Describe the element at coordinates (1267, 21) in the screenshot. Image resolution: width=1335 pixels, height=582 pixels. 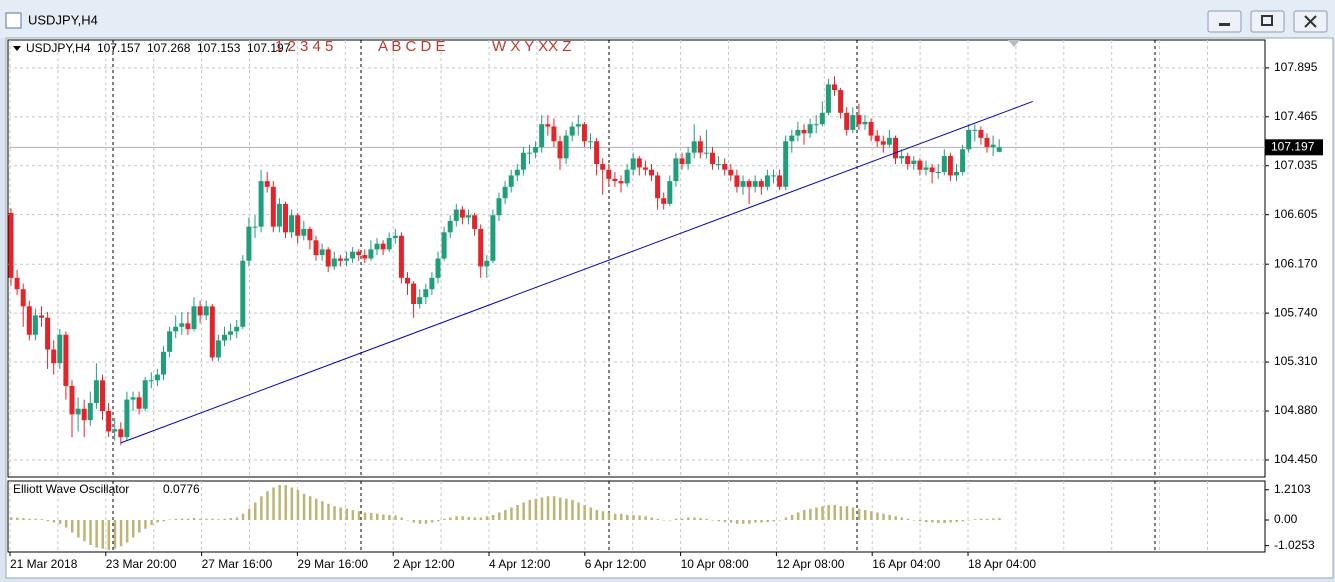
I see `restore-button` at that location.